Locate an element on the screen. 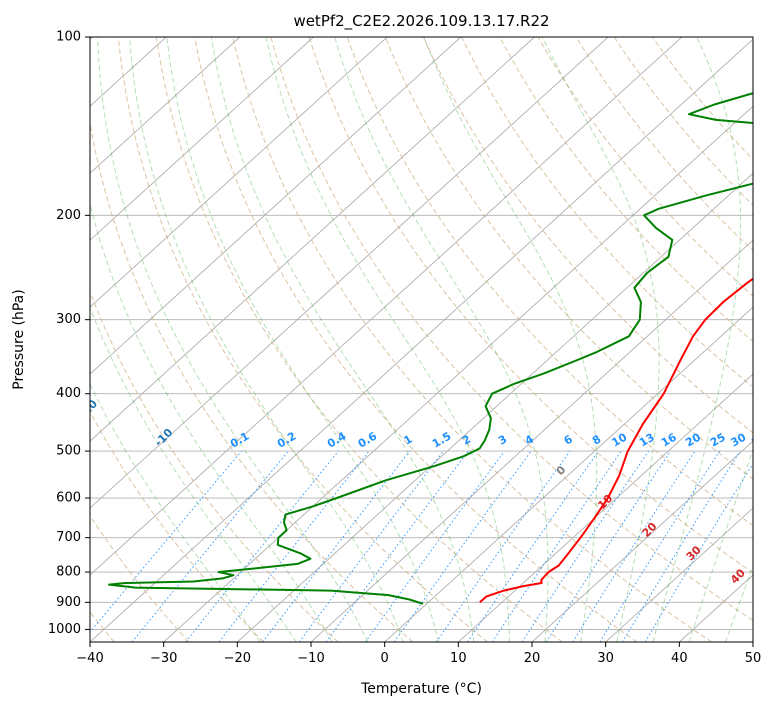 The image size is (775, 708). x-tick-label: 10 is located at coordinates (458, 658).